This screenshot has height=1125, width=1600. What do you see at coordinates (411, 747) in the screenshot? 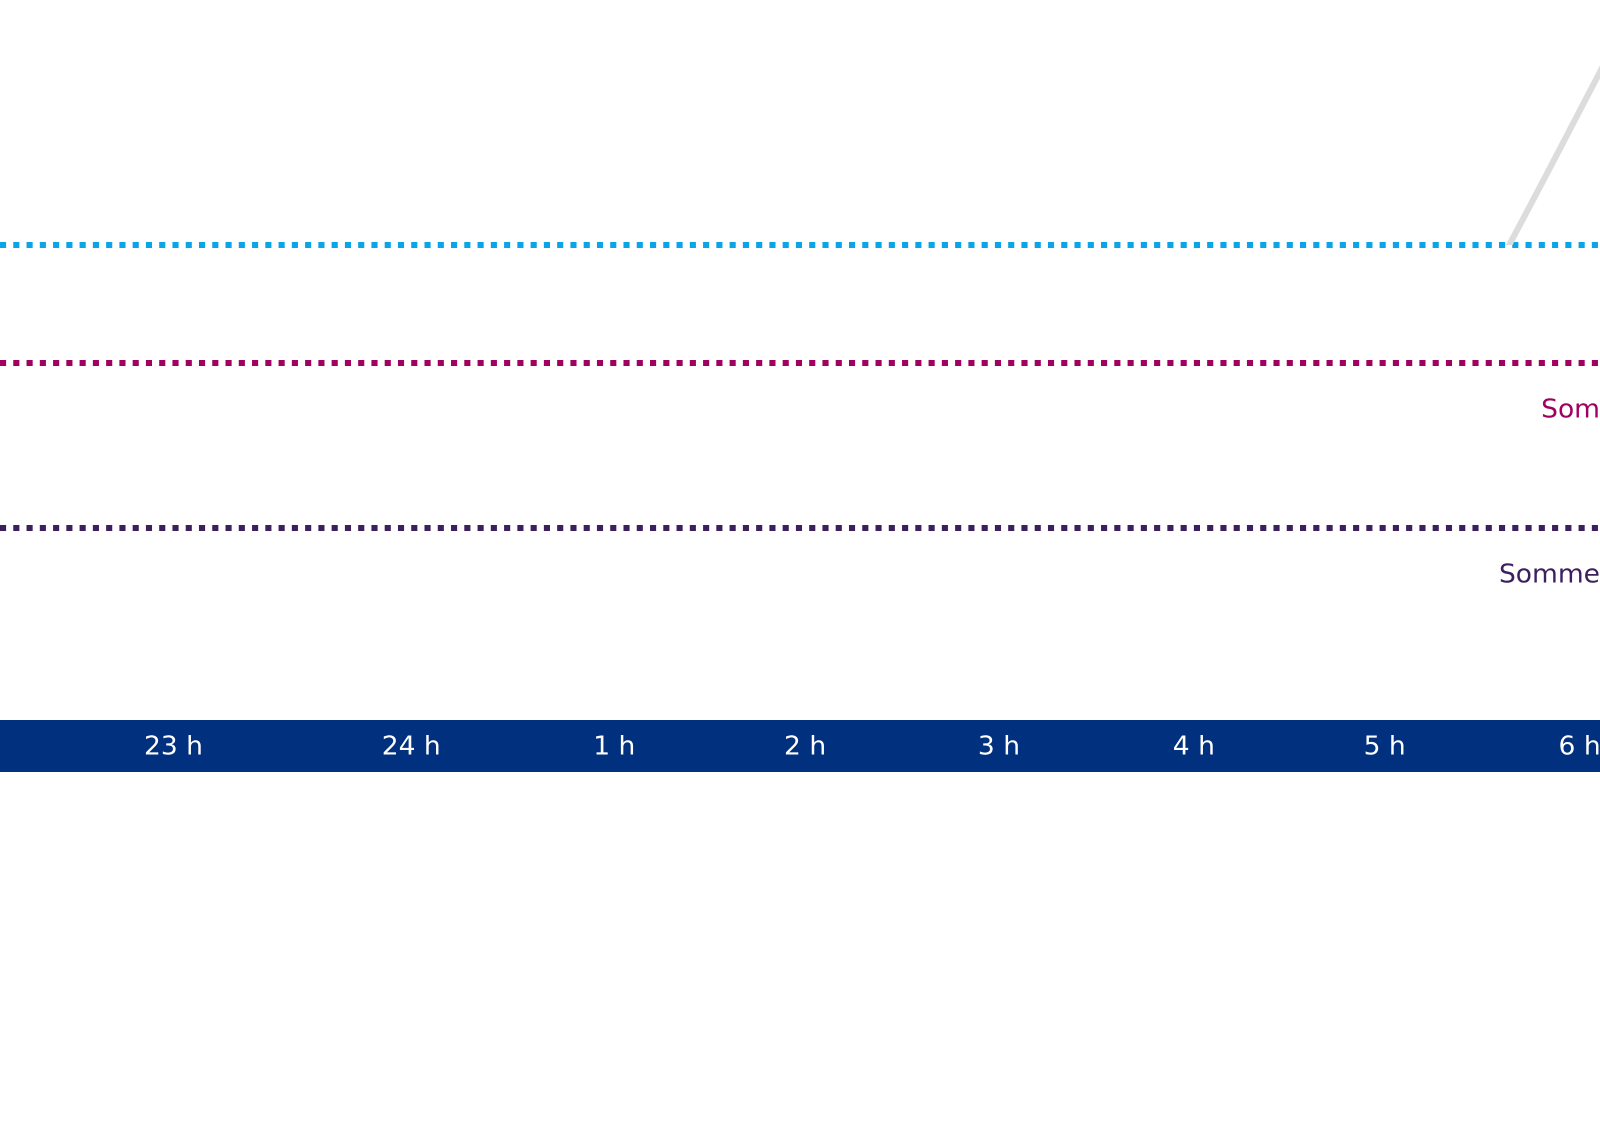
I see `hour-label: 24 h` at bounding box center [411, 747].